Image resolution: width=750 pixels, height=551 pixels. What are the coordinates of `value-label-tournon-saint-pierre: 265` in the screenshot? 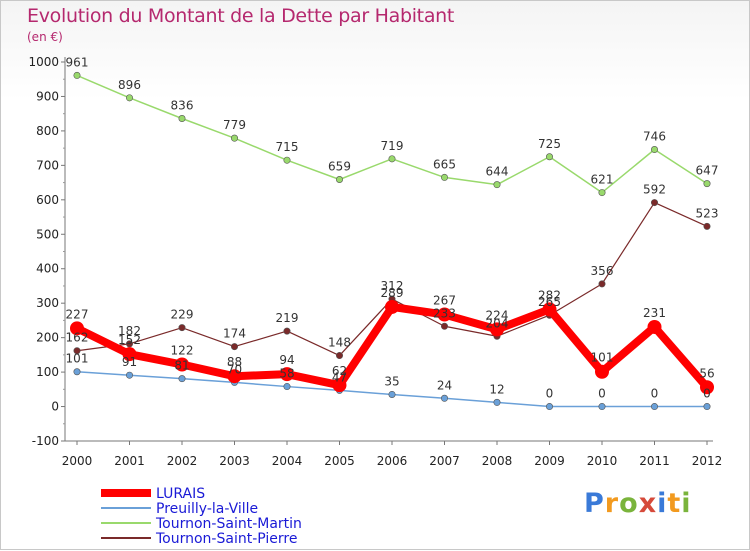 It's located at (549, 302).